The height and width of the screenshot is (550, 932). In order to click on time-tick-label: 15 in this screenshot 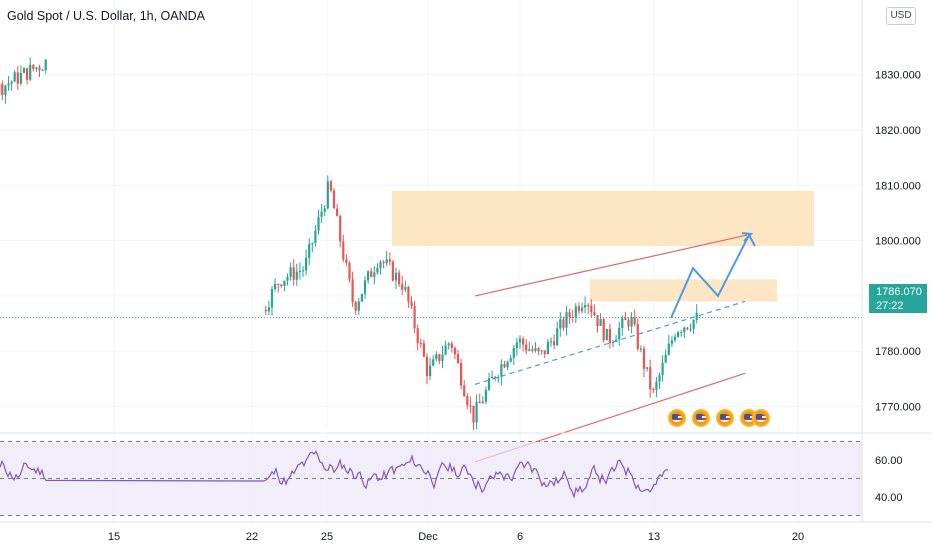, I will do `click(114, 537)`.